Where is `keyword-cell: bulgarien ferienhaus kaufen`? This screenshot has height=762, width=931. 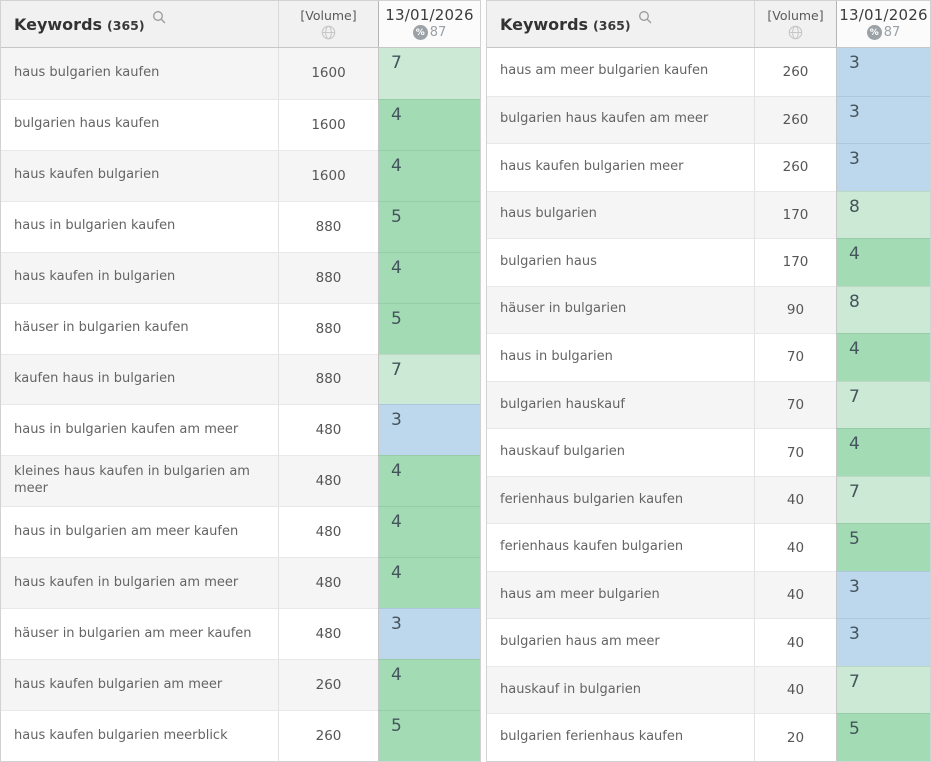 keyword-cell: bulgarien ferienhaus kaufen is located at coordinates (620, 737).